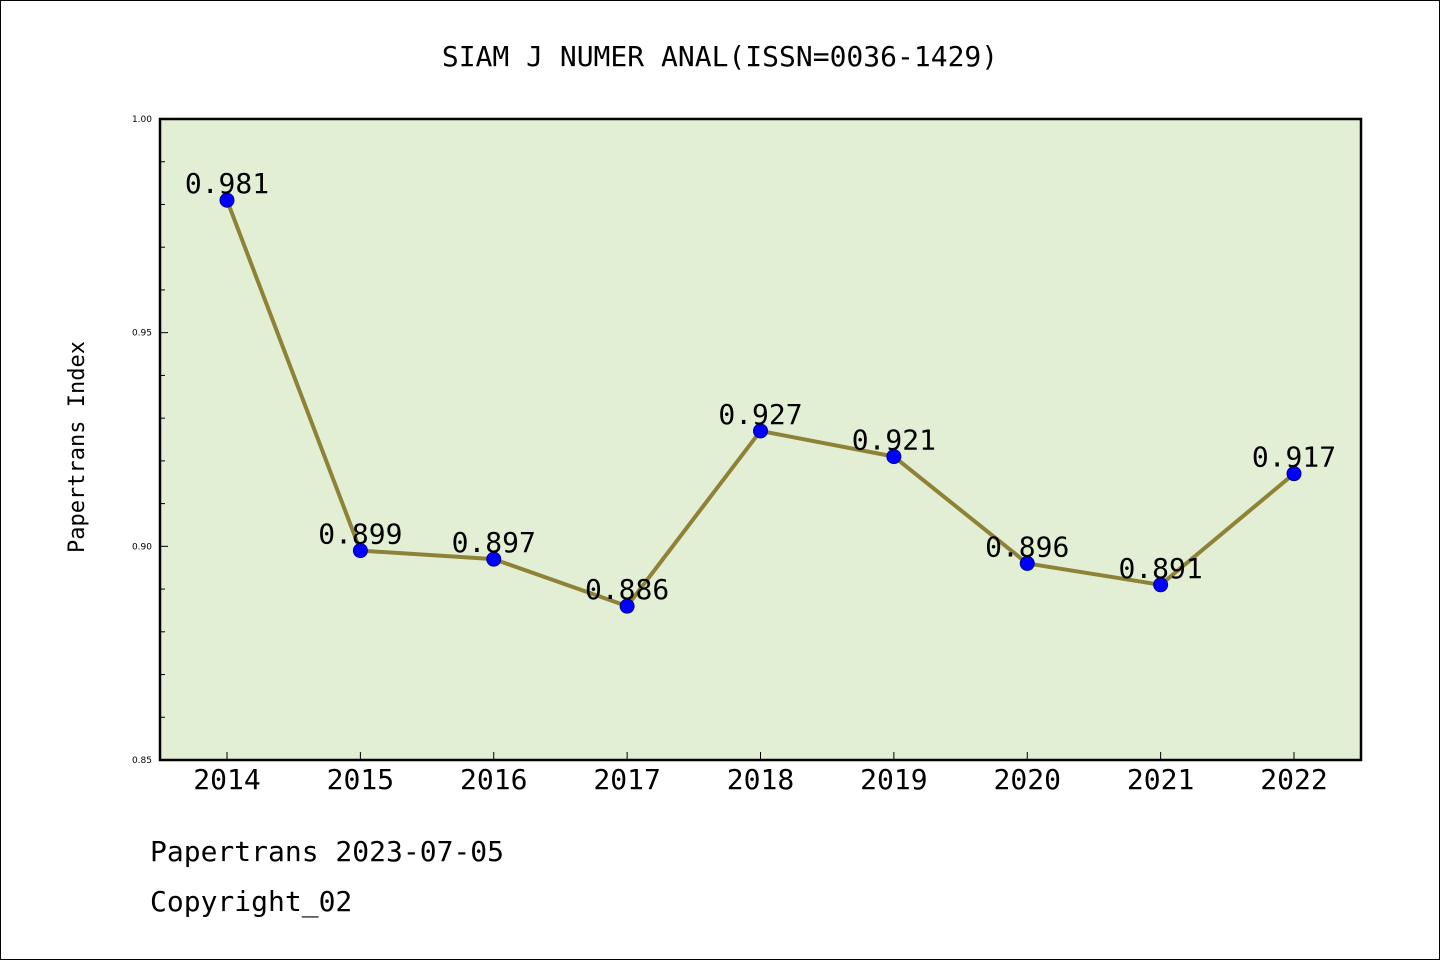 This screenshot has height=960, width=1440. Describe the element at coordinates (142, 547) in the screenshot. I see `y-tick-label: 0.90` at that location.